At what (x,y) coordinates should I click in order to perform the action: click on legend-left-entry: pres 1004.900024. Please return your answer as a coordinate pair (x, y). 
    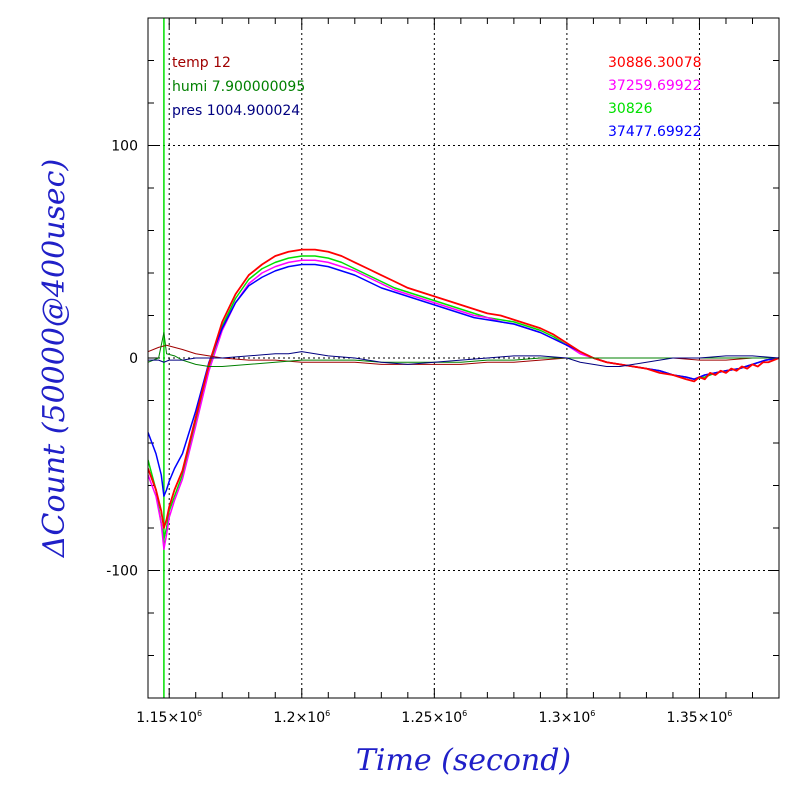
    Looking at the image, I should click on (236, 111).